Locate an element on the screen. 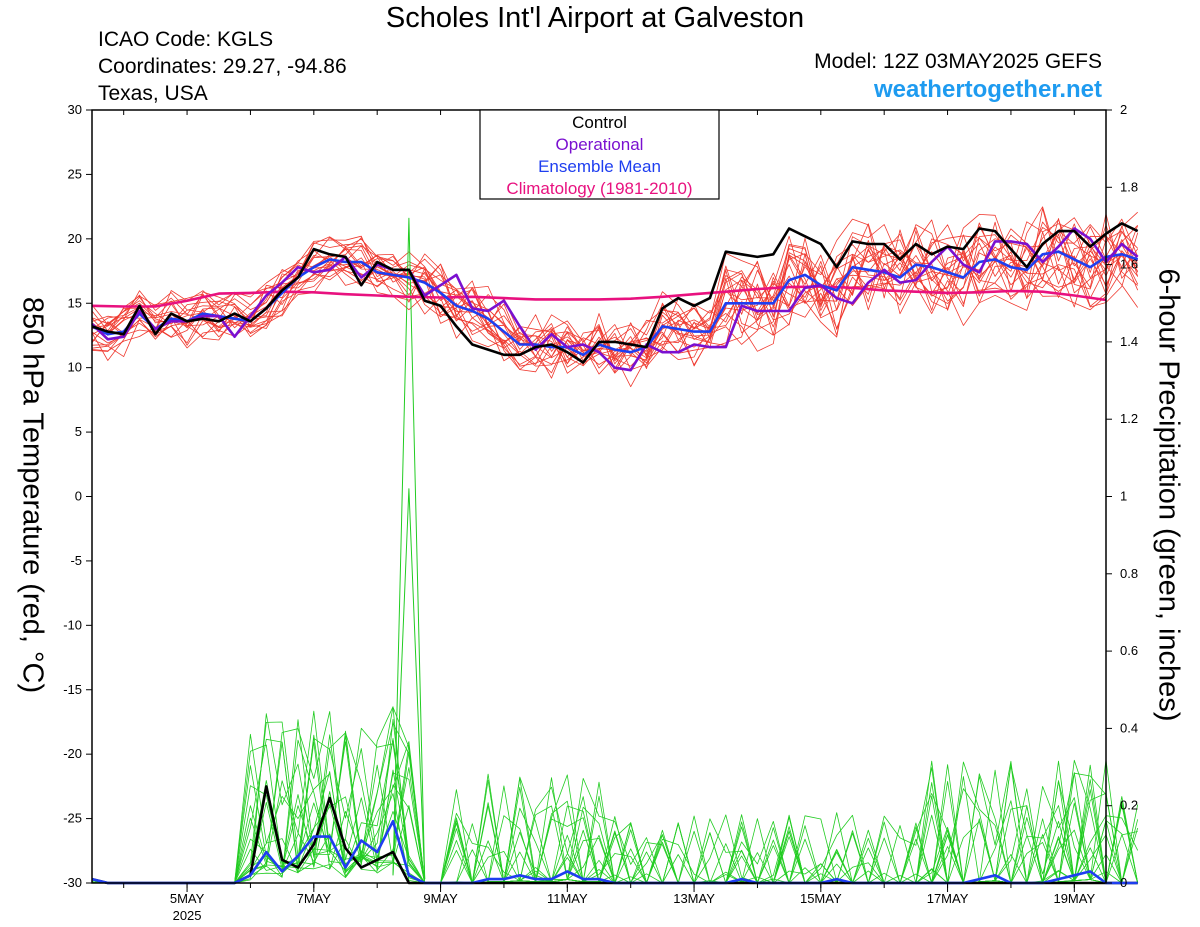 This screenshot has height=927, width=1200. y2-tick-label: 0.6 is located at coordinates (1129, 650).